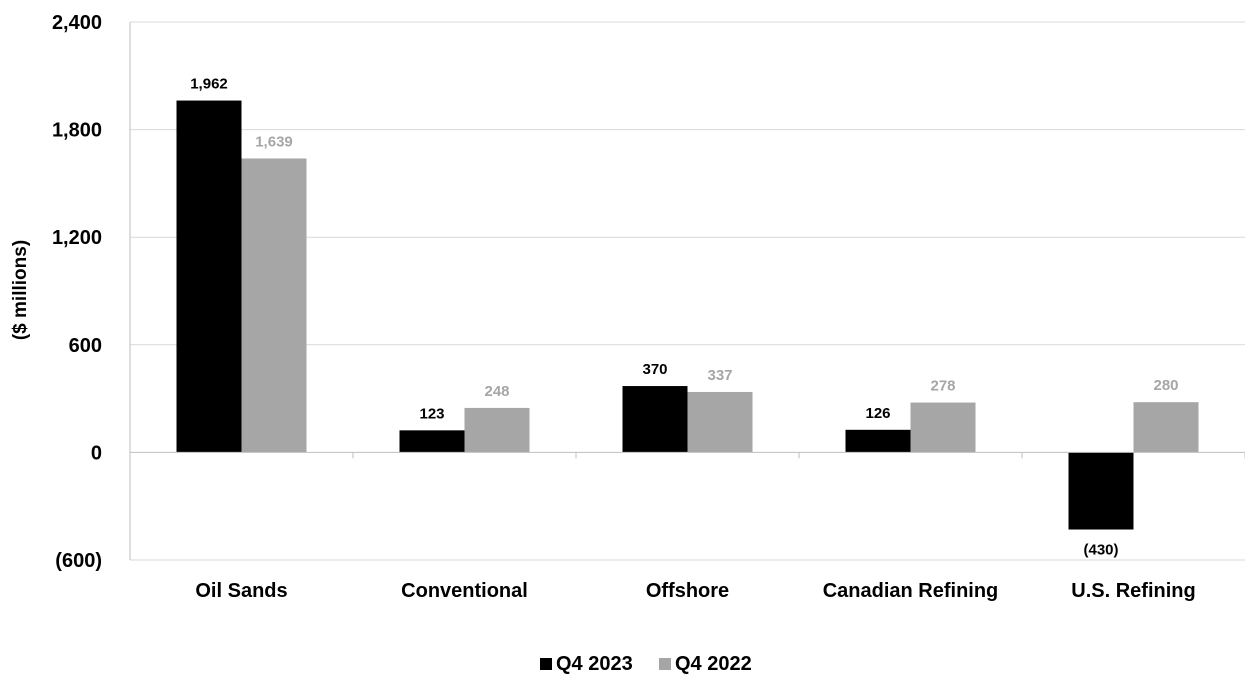 The width and height of the screenshot is (1245, 677). I want to click on legend-label-q4-2022: Q4 2022, so click(713, 664).